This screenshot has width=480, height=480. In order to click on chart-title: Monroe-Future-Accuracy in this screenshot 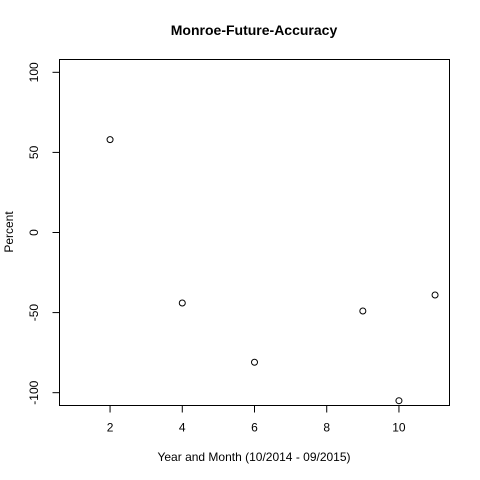, I will do `click(254, 30)`.